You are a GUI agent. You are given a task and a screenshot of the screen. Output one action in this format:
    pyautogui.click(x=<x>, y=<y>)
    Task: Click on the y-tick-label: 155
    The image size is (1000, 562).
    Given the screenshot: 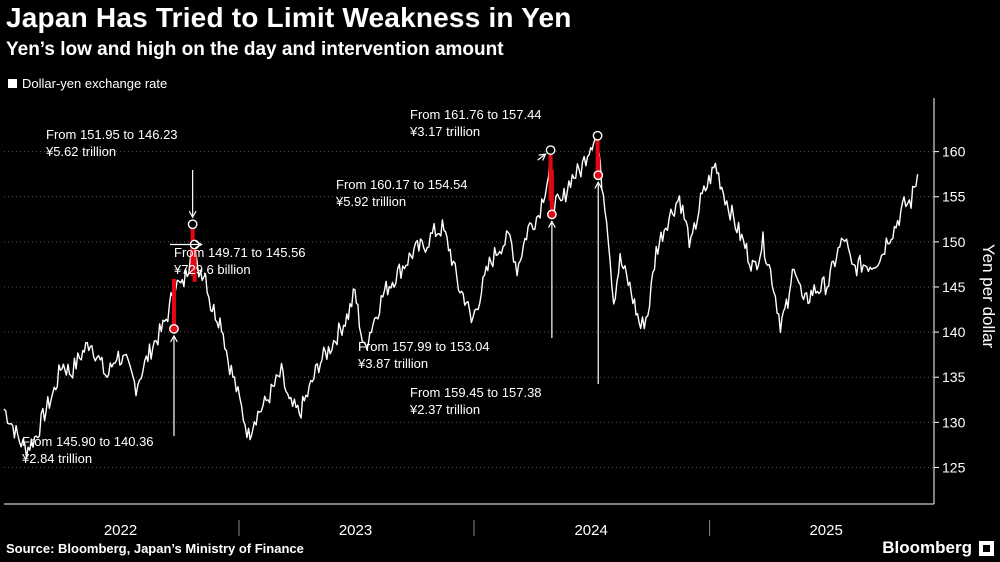 What is the action you would take?
    pyautogui.click(x=954, y=197)
    